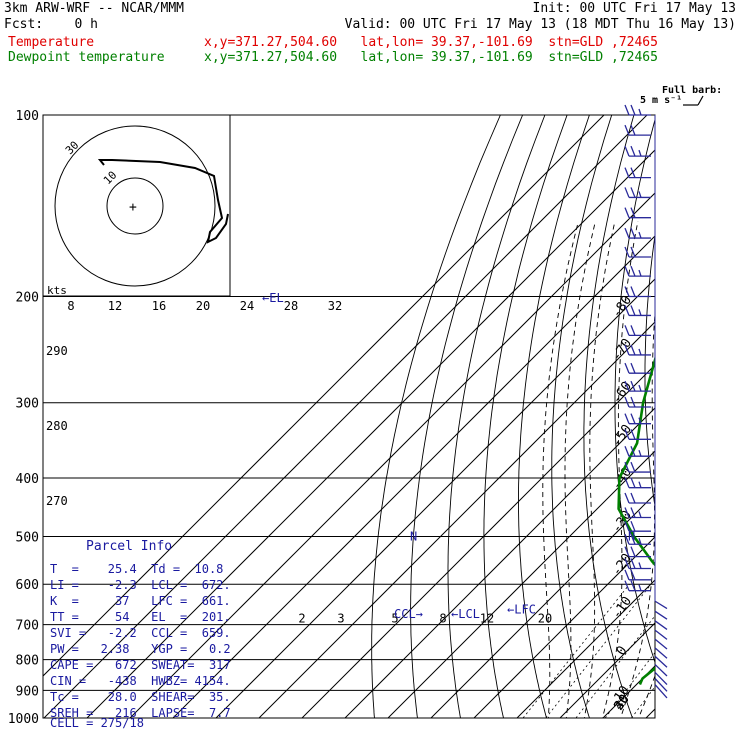  I want to click on profiles, so click(636, 520).